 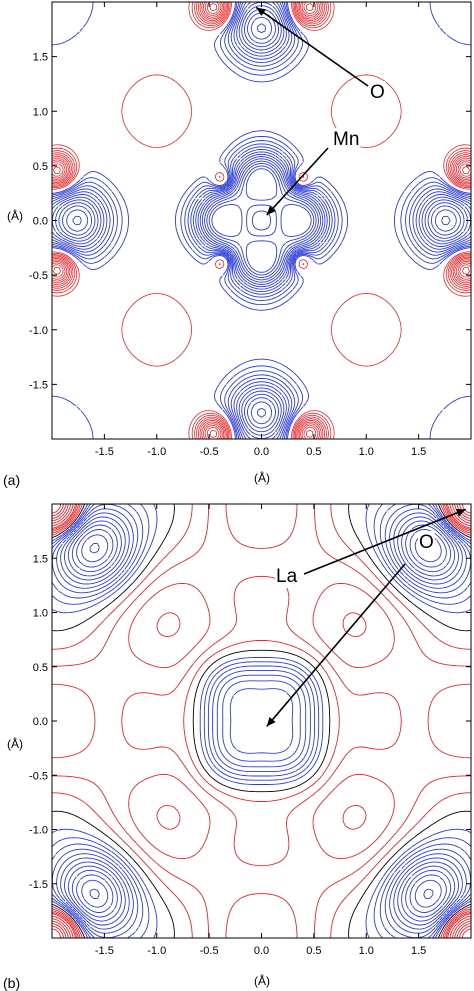 What do you see at coordinates (262, 980) in the screenshot?
I see `x-axis-label-b: (Å)` at bounding box center [262, 980].